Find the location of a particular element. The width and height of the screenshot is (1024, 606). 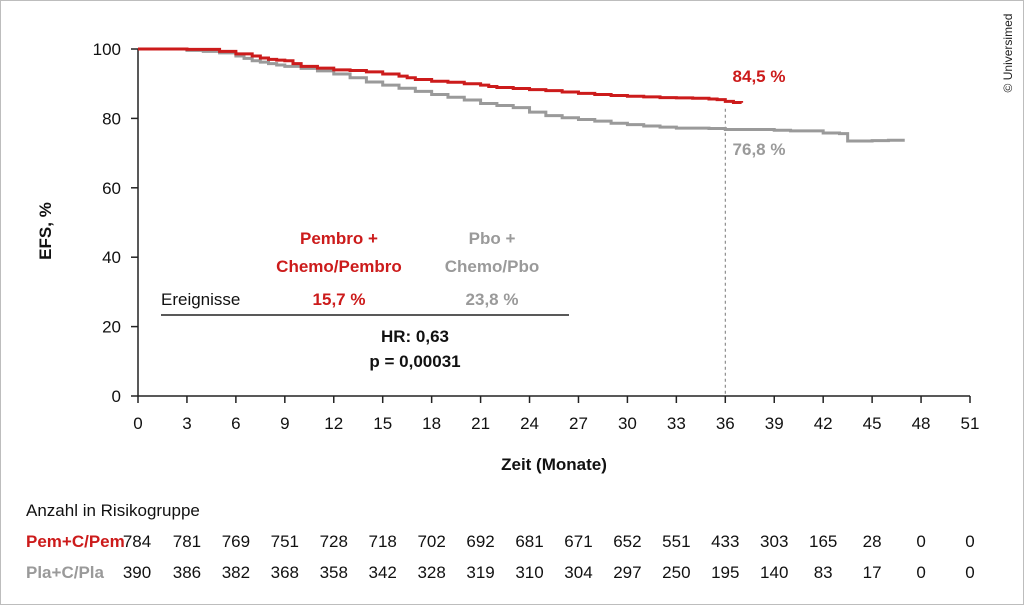

x-tick-label: 45 is located at coordinates (872, 423).